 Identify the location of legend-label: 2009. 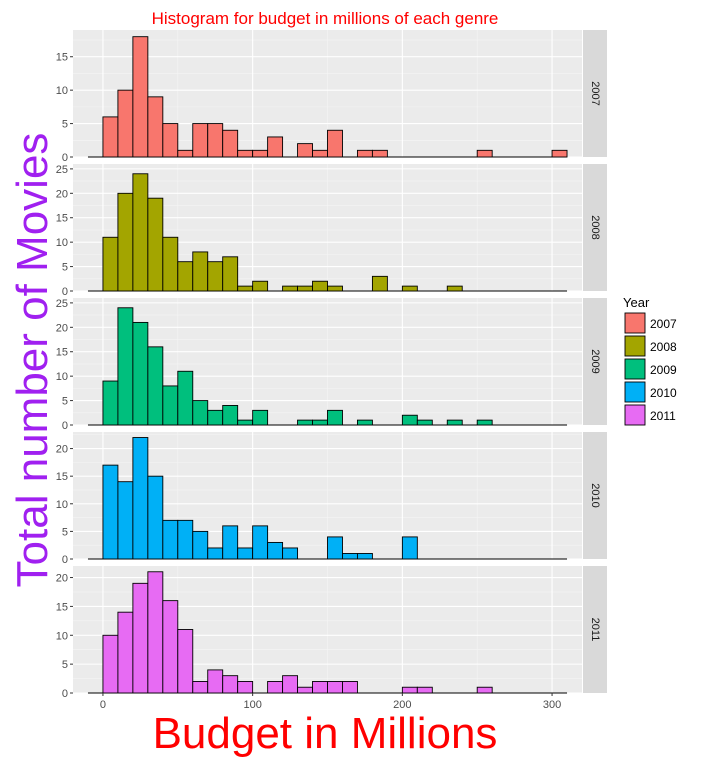
(663, 370).